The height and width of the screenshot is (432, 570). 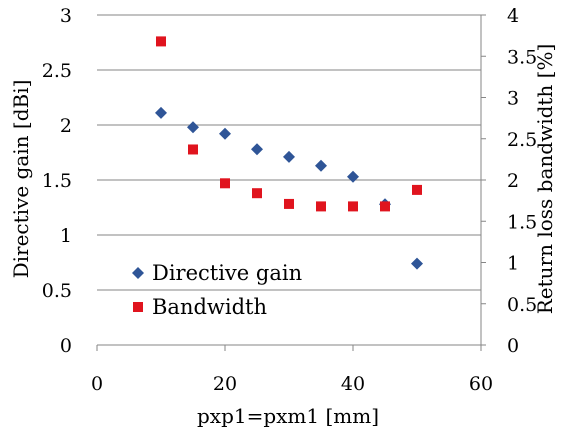 What do you see at coordinates (522, 57) in the screenshot?
I see `y-right-tick-label: 3.5` at bounding box center [522, 57].